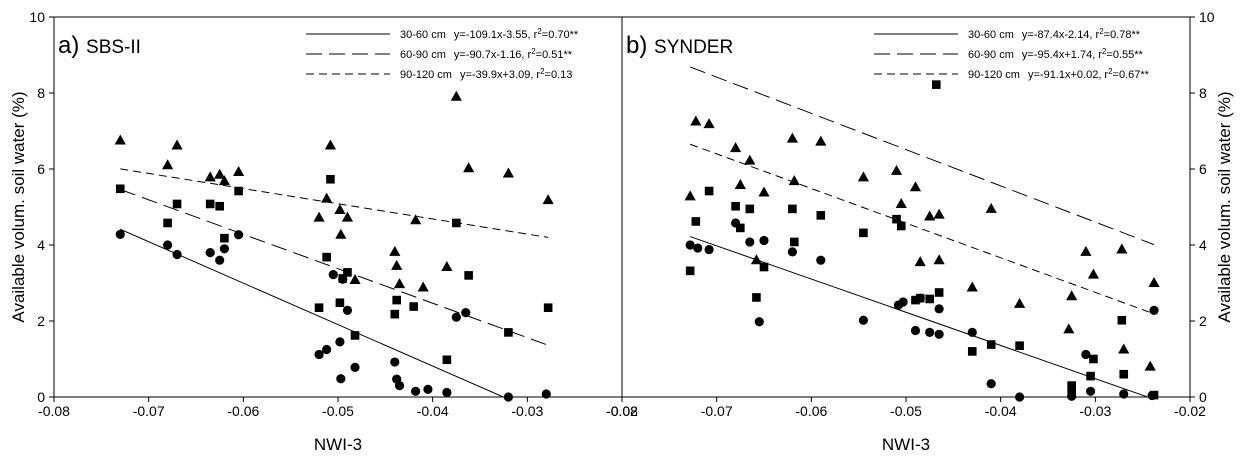  I want to click on x-tick-label: -0.08, so click(622, 411).